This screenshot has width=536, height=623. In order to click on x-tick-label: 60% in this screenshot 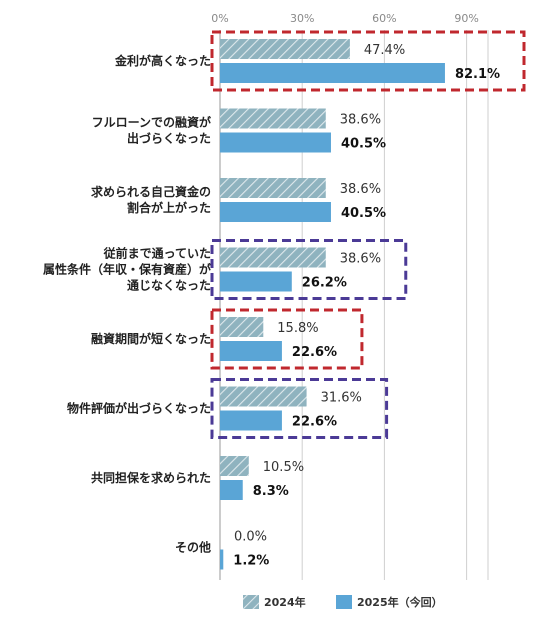, I will do `click(384, 18)`.